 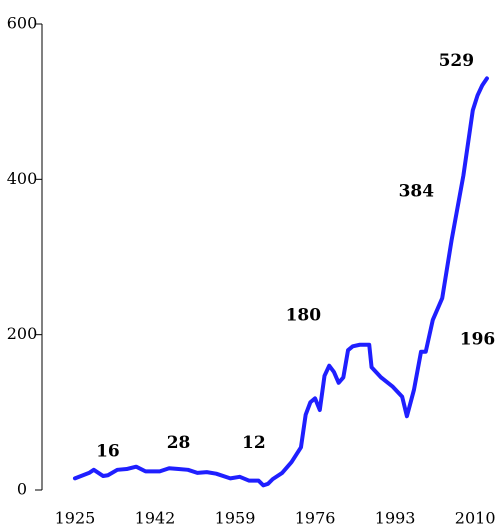 What do you see at coordinates (417, 191) in the screenshot?
I see `annotation: 384` at bounding box center [417, 191].